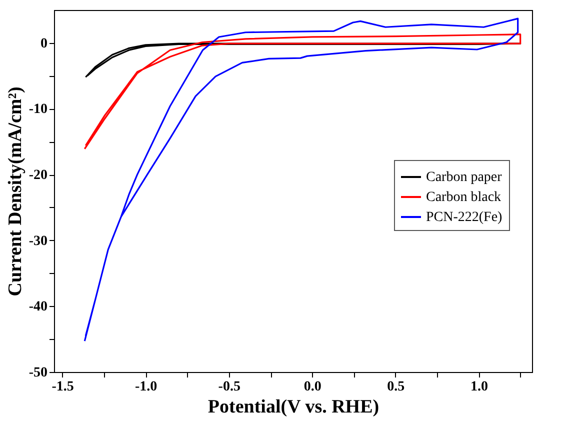 The height and width of the screenshot is (437, 575). Describe the element at coordinates (146, 387) in the screenshot. I see `x-tick-label: -1.0` at that location.